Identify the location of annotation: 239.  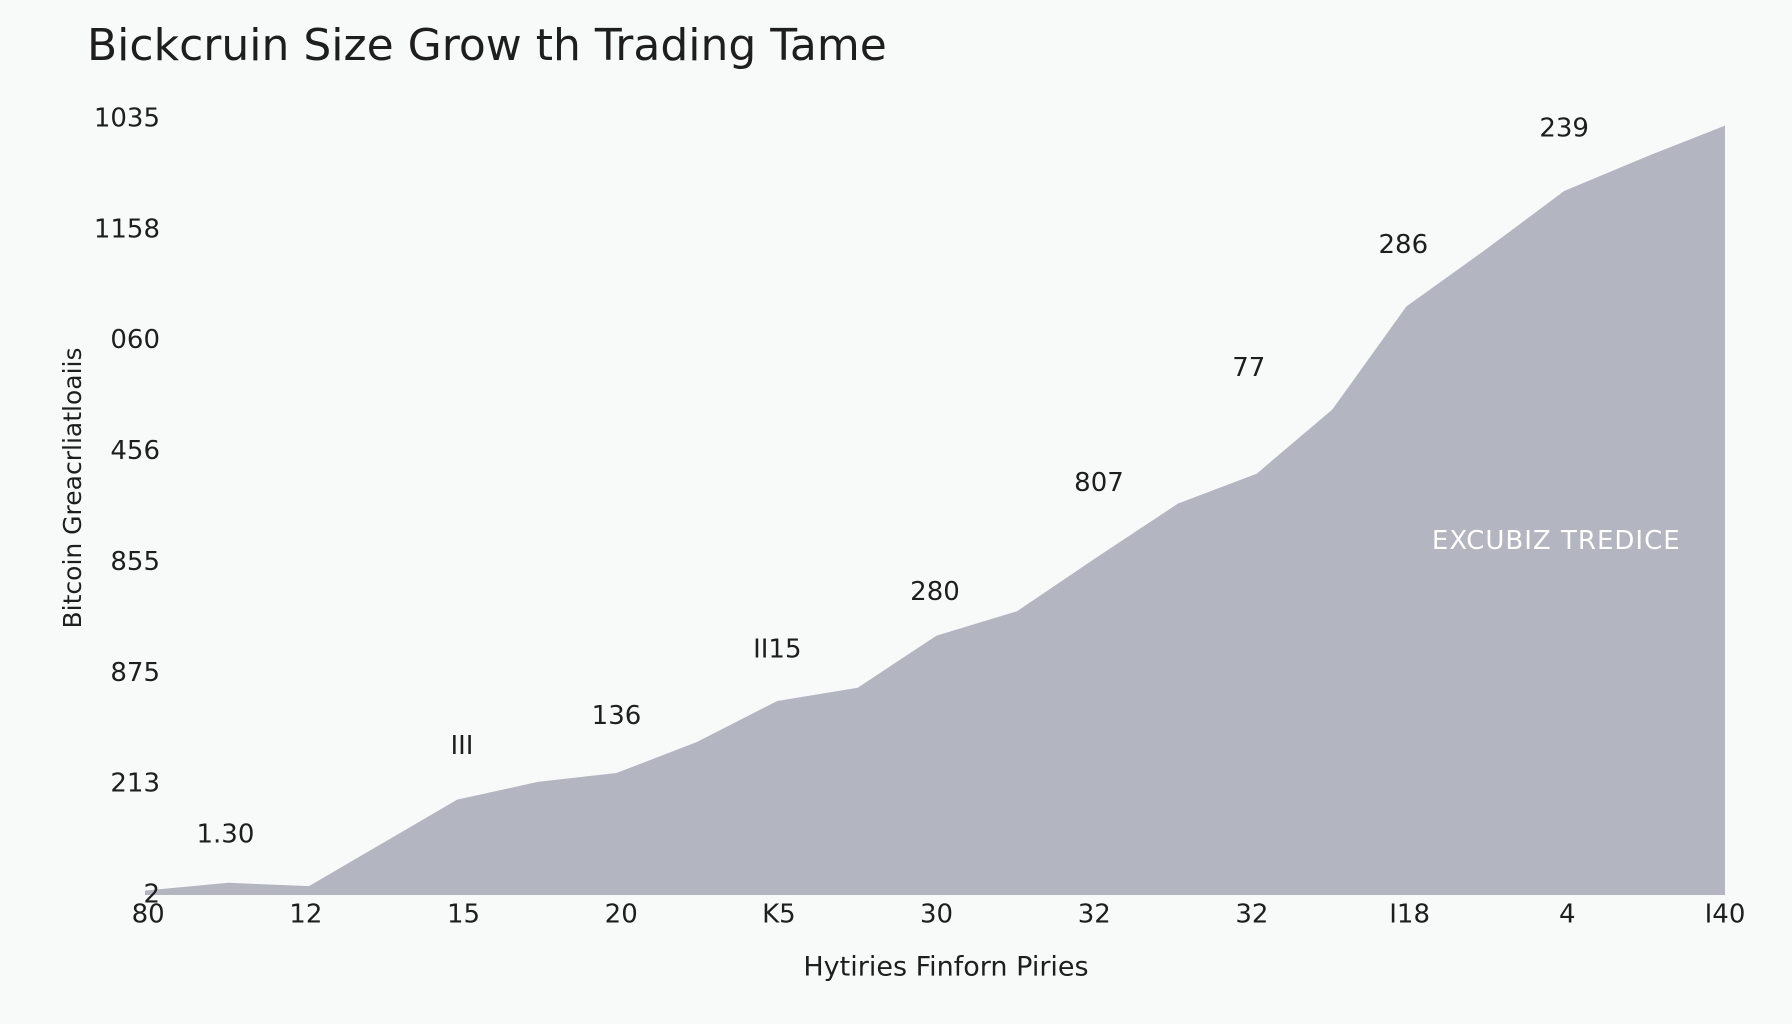
(1564, 128).